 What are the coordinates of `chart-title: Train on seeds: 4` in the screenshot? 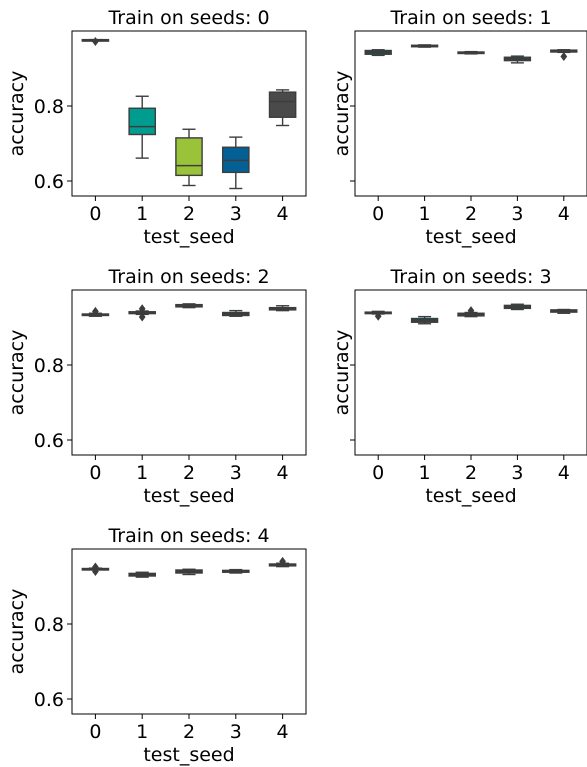 It's located at (188, 536).